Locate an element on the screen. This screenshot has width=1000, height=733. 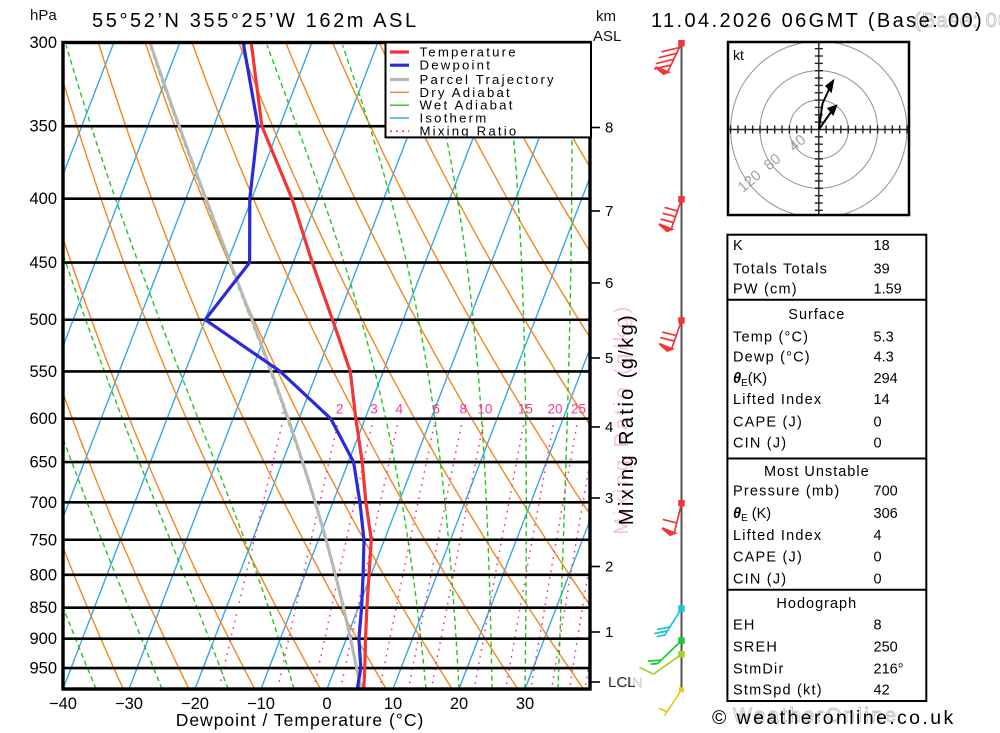
svg-text: −40 is located at coordinates (63, 704).